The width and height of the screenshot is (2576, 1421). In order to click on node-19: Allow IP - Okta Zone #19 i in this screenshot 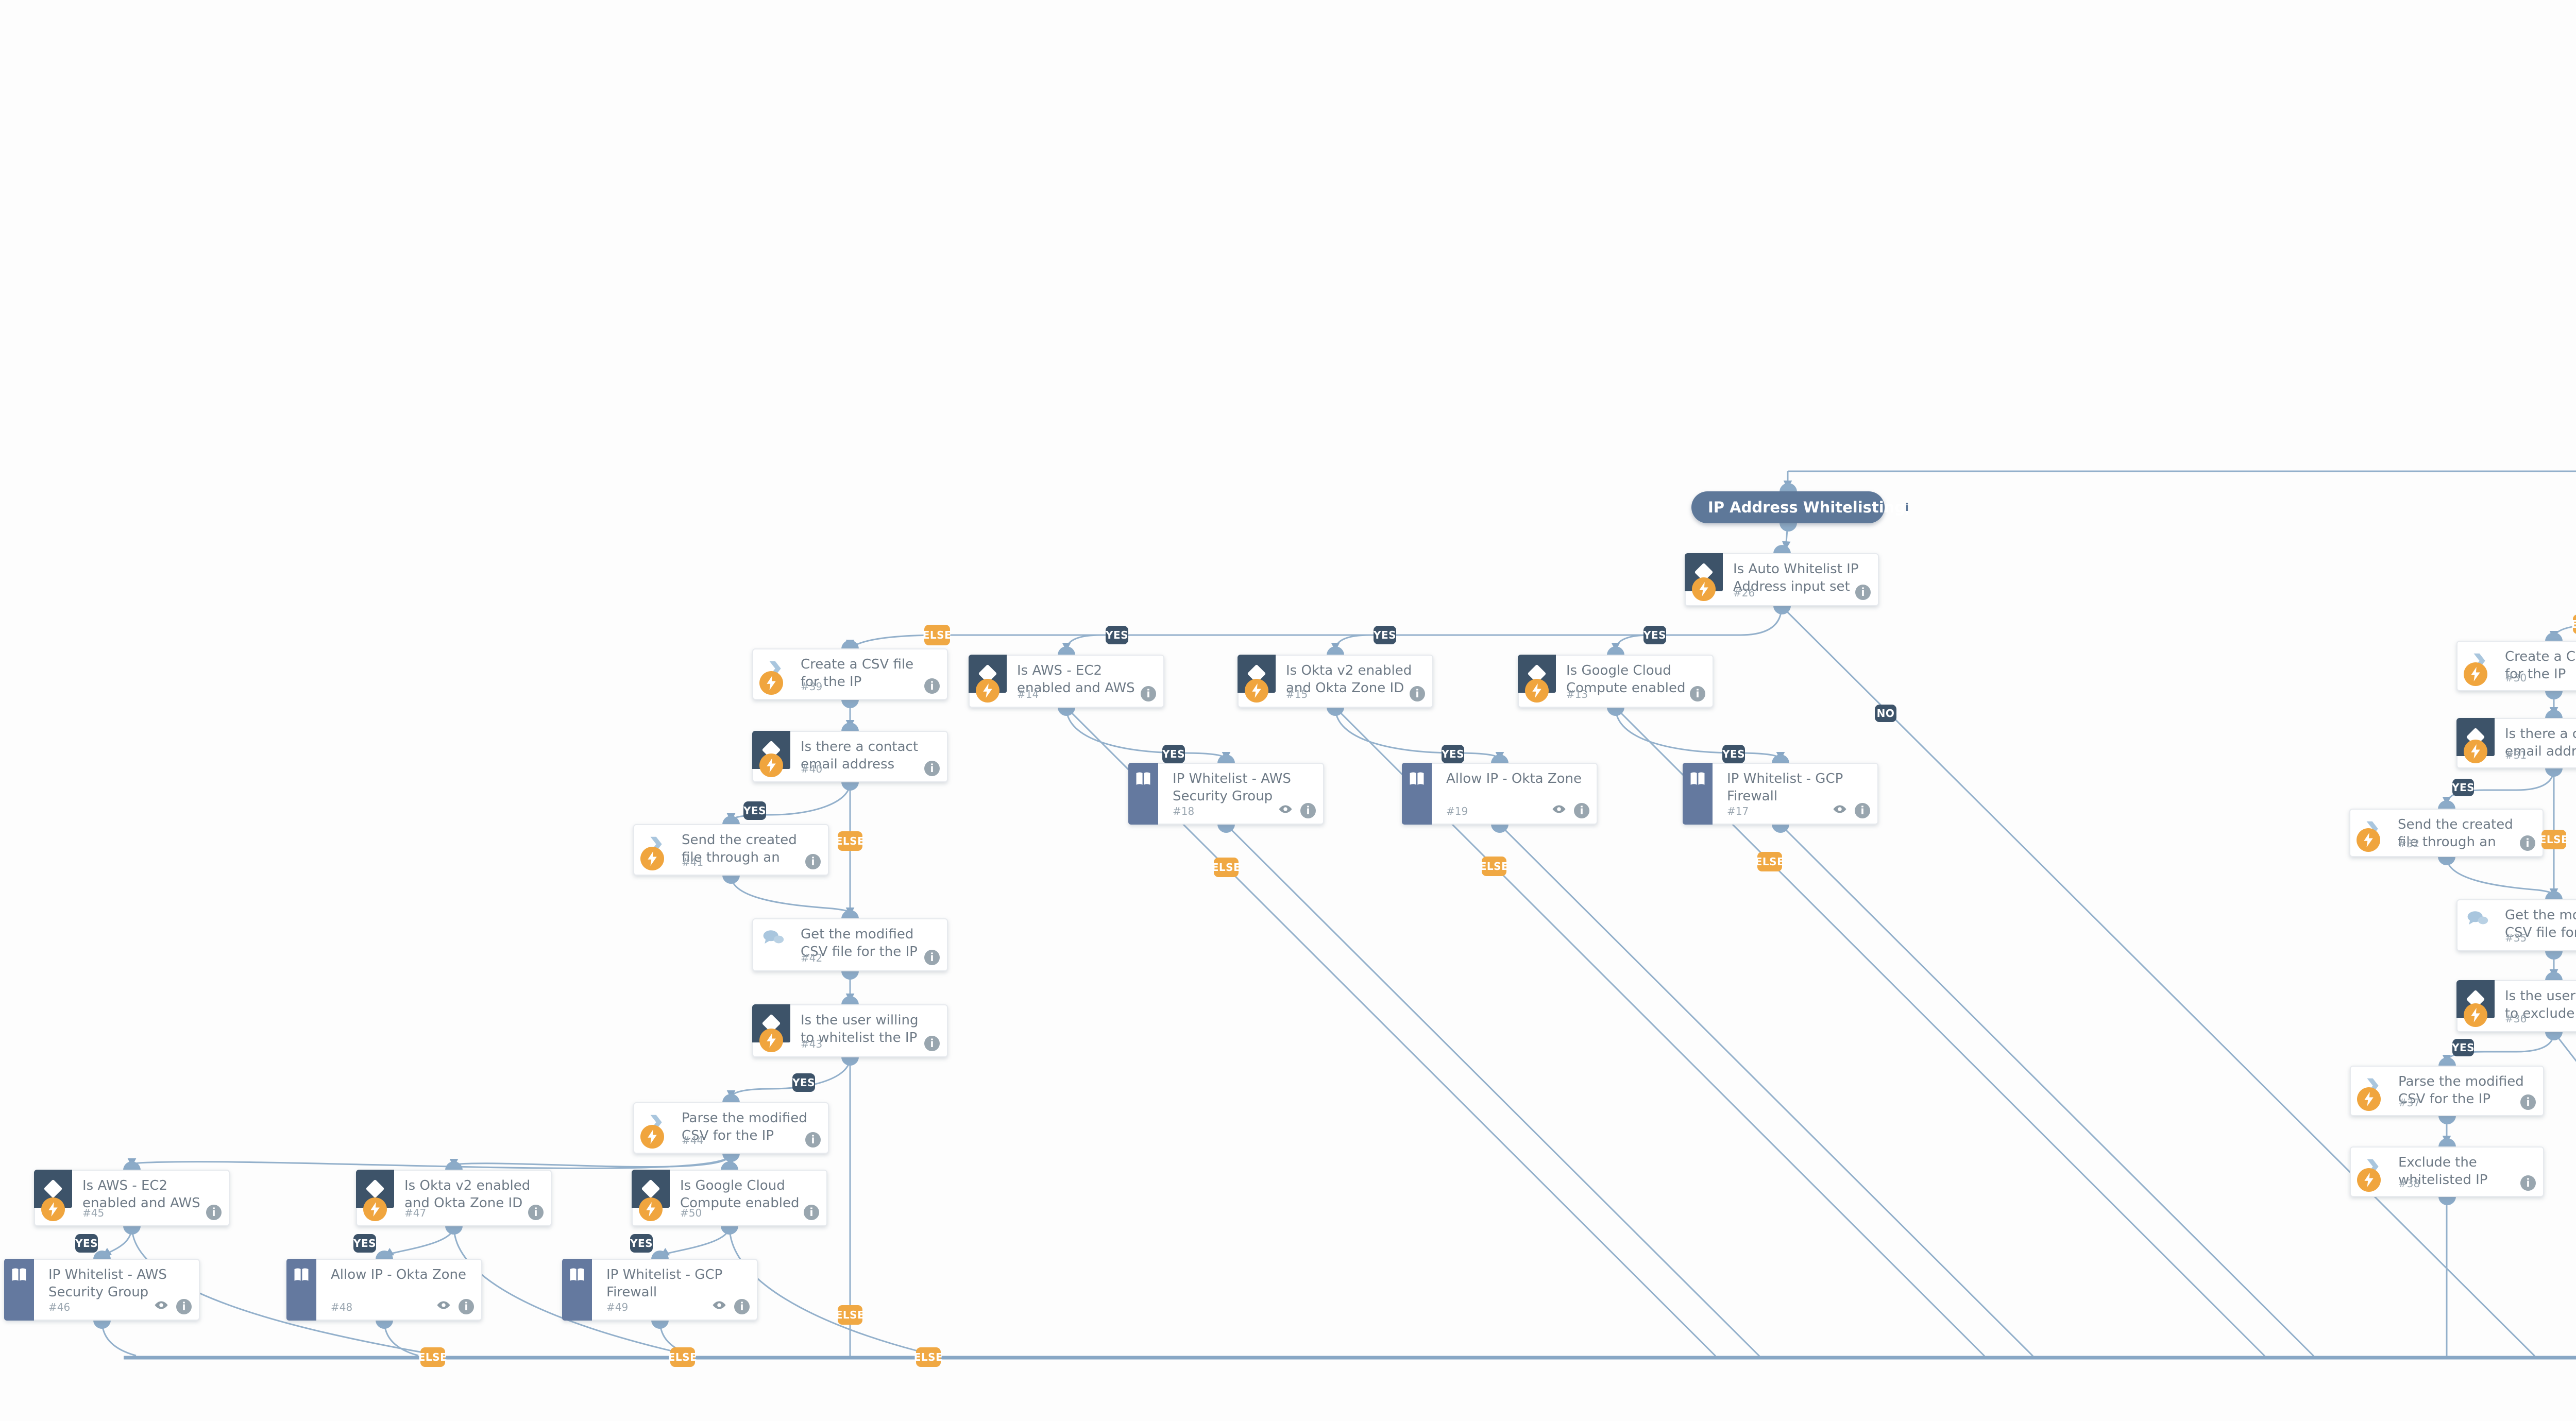, I will do `click(1500, 794)`.